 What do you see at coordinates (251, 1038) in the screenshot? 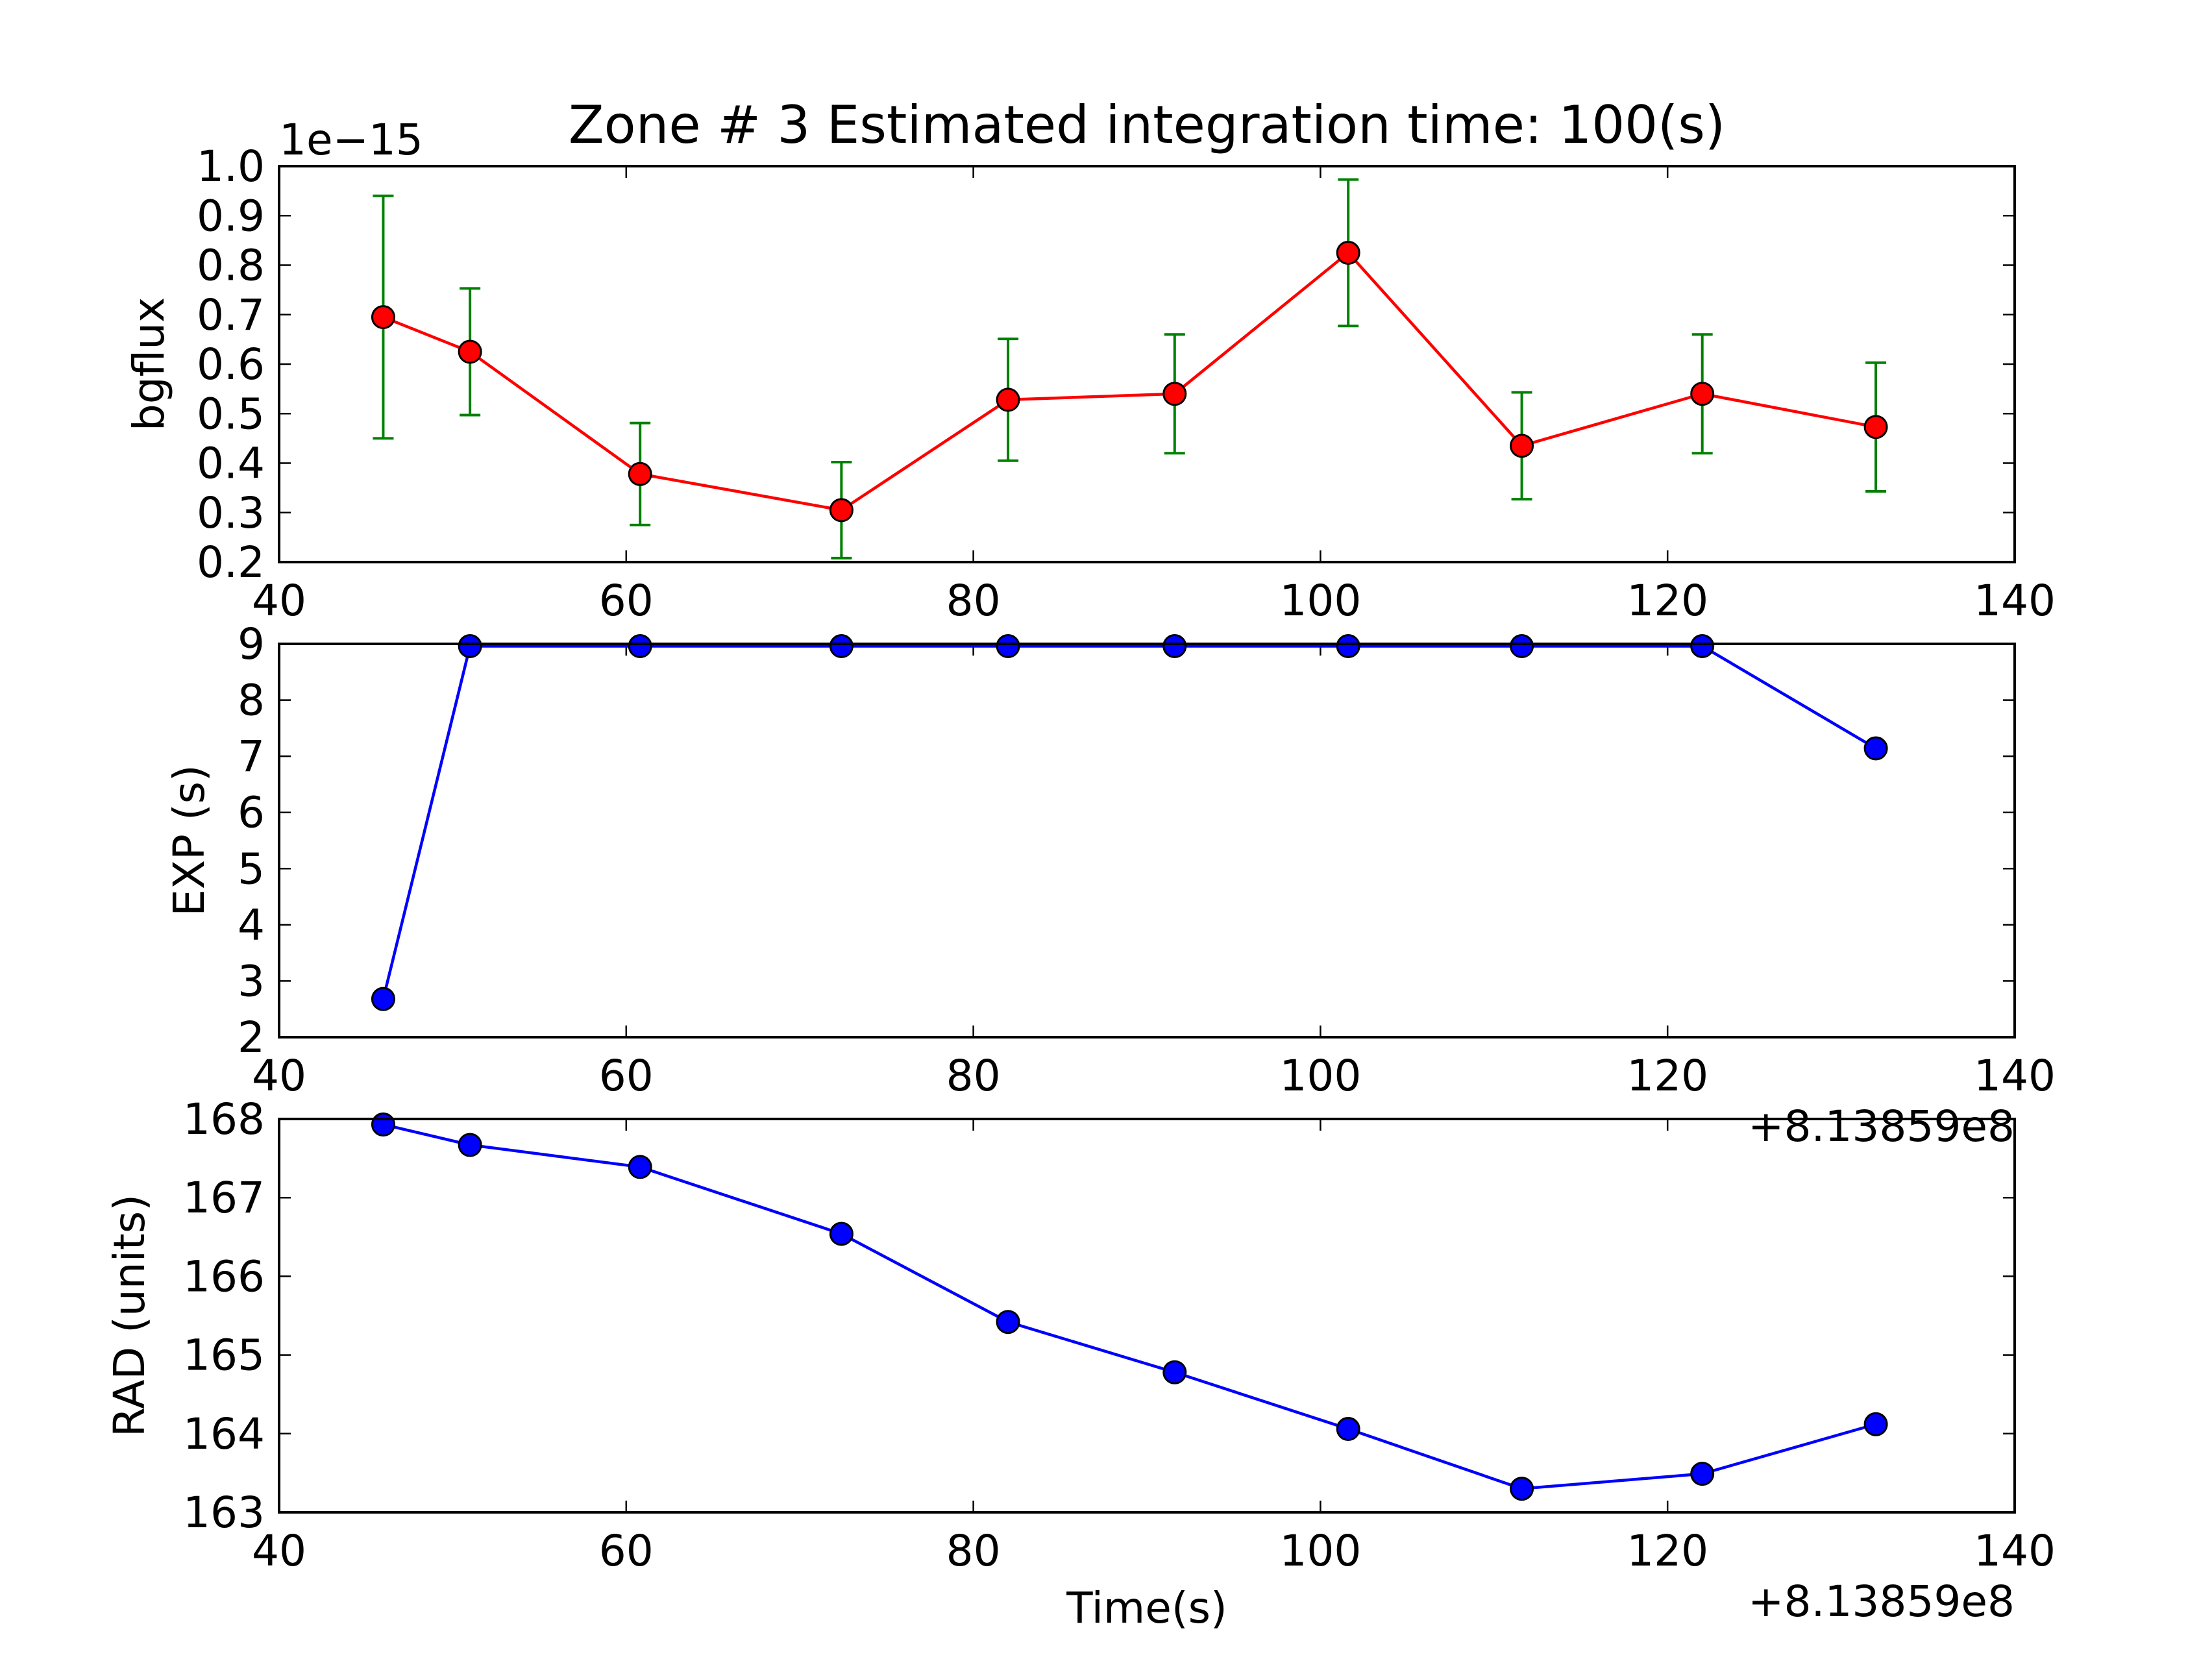
I see `y-tick-label: 2` at bounding box center [251, 1038].